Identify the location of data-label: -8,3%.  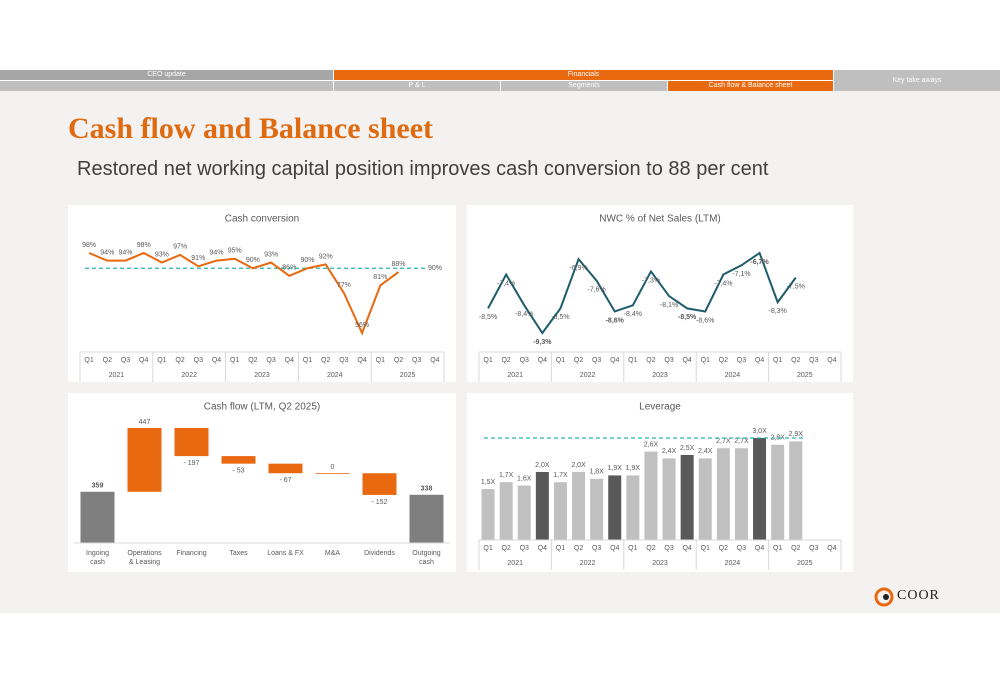
(778, 311).